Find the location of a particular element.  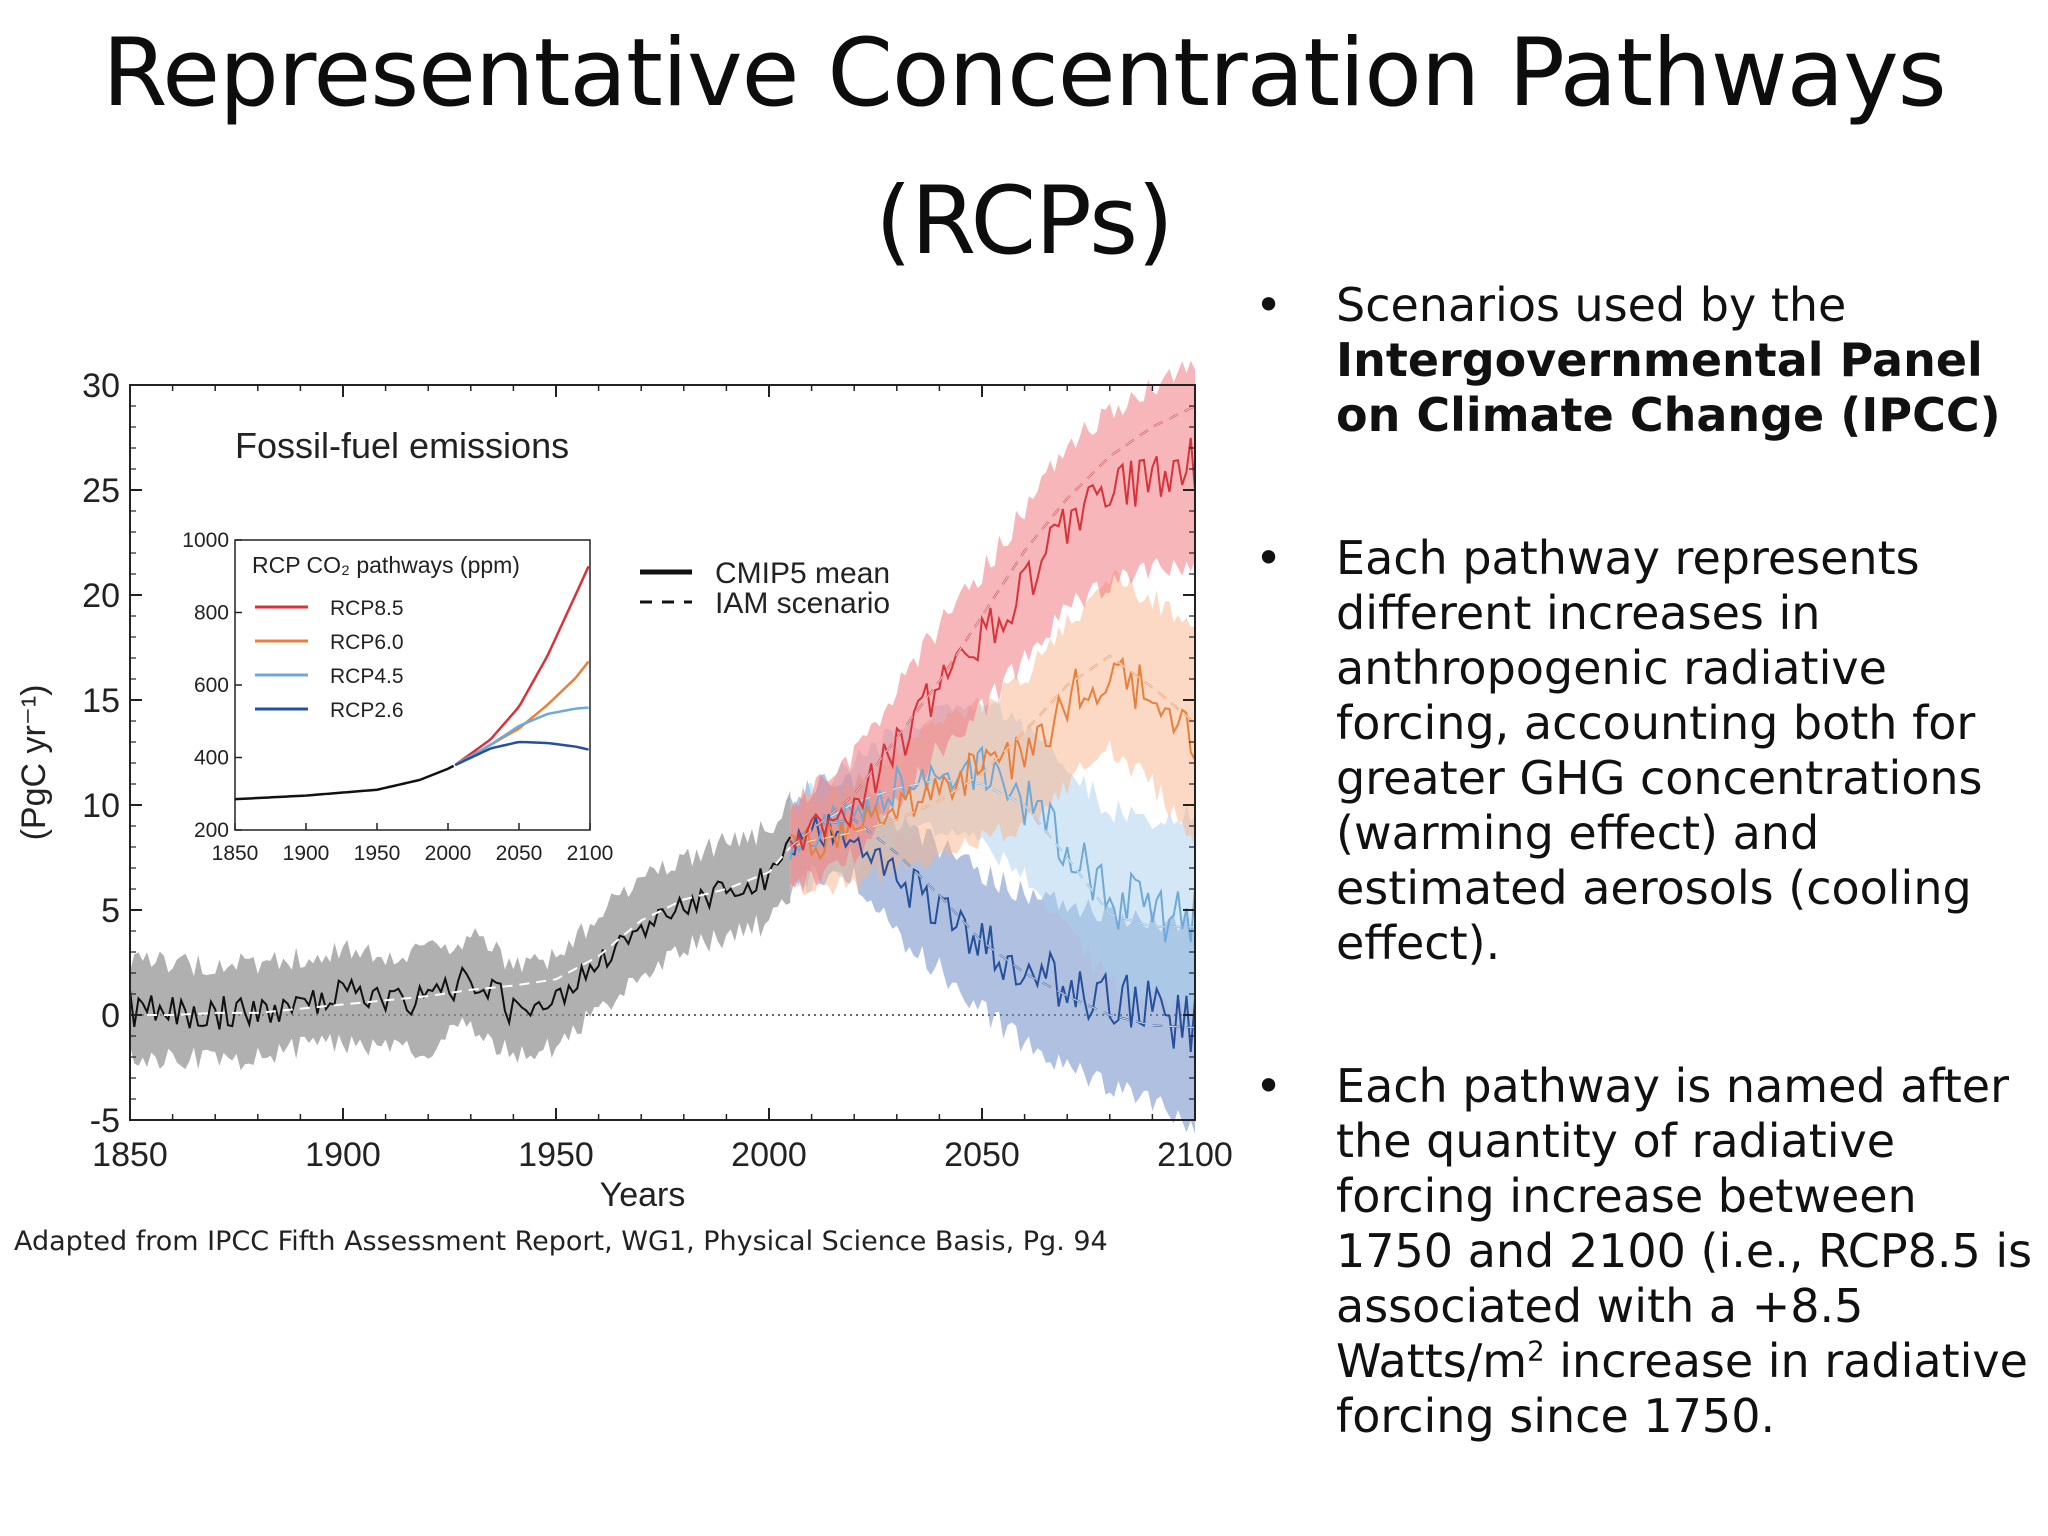

rcp85-iam-highlight is located at coordinates (992, 626).